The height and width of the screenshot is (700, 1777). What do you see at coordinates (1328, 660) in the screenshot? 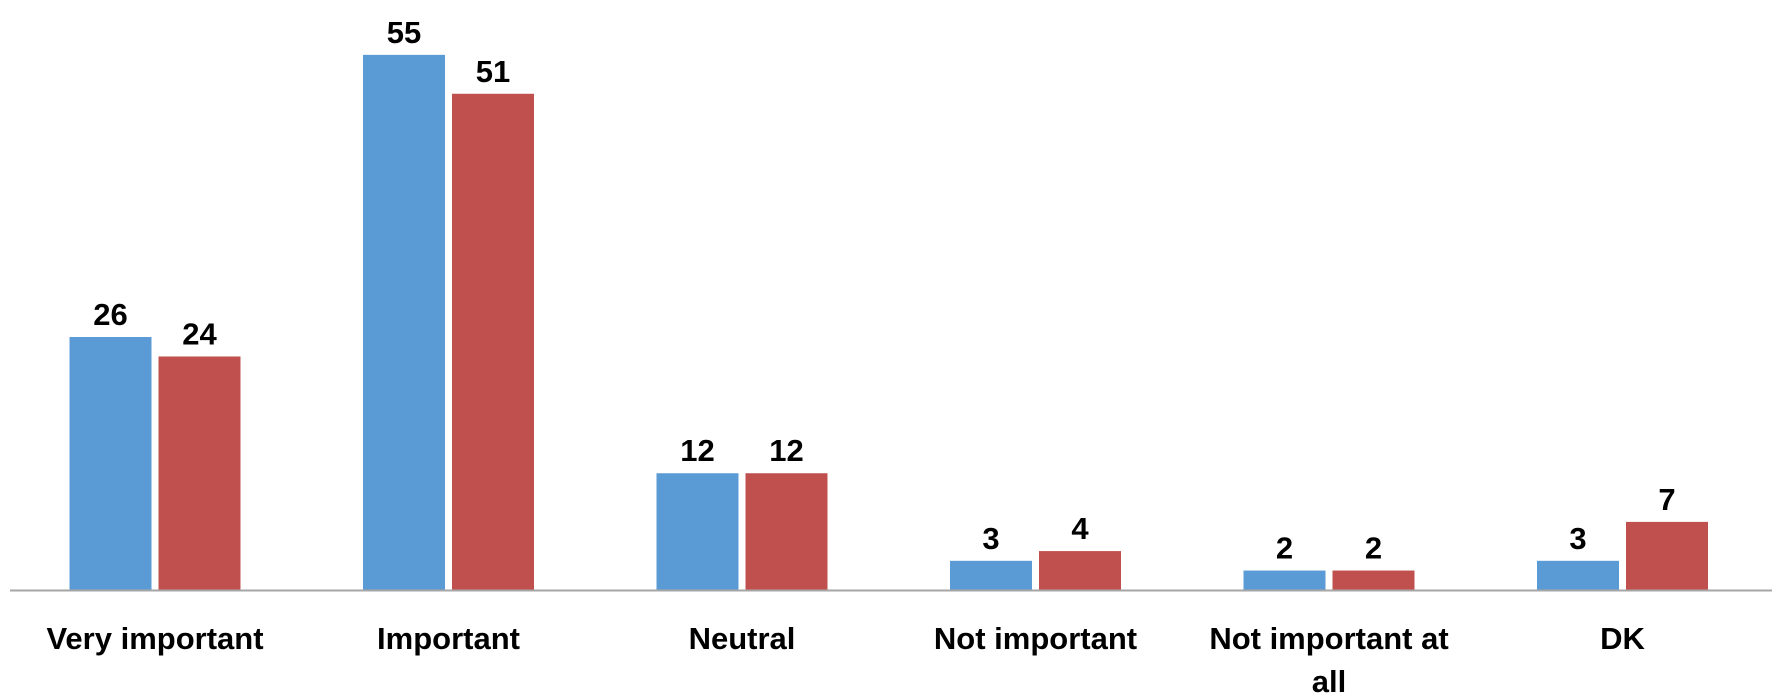
I see `category-label: Not important at all` at bounding box center [1328, 660].